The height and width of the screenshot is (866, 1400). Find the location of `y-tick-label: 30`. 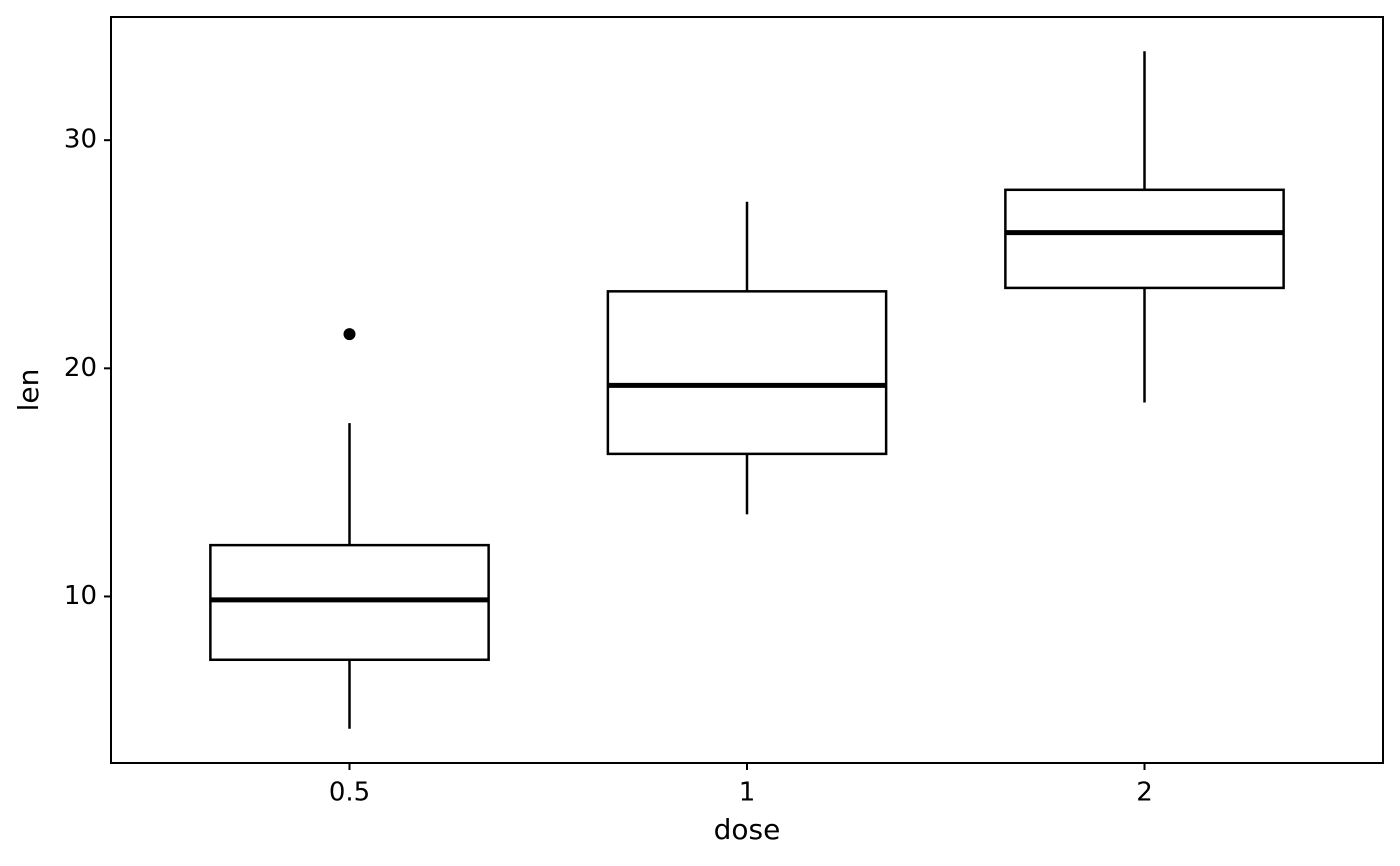

y-tick-label: 30 is located at coordinates (80, 140).